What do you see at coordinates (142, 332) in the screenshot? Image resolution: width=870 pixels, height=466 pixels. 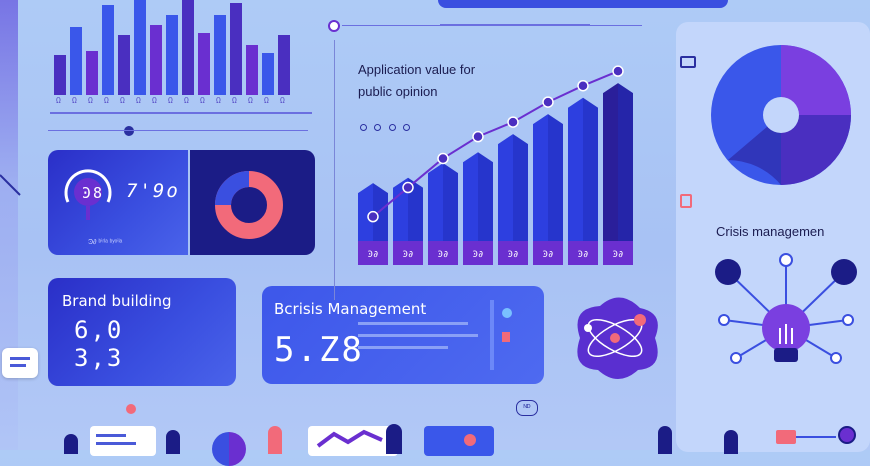 I see `brand-building-card: Brand building 6,0 3,3` at bounding box center [142, 332].